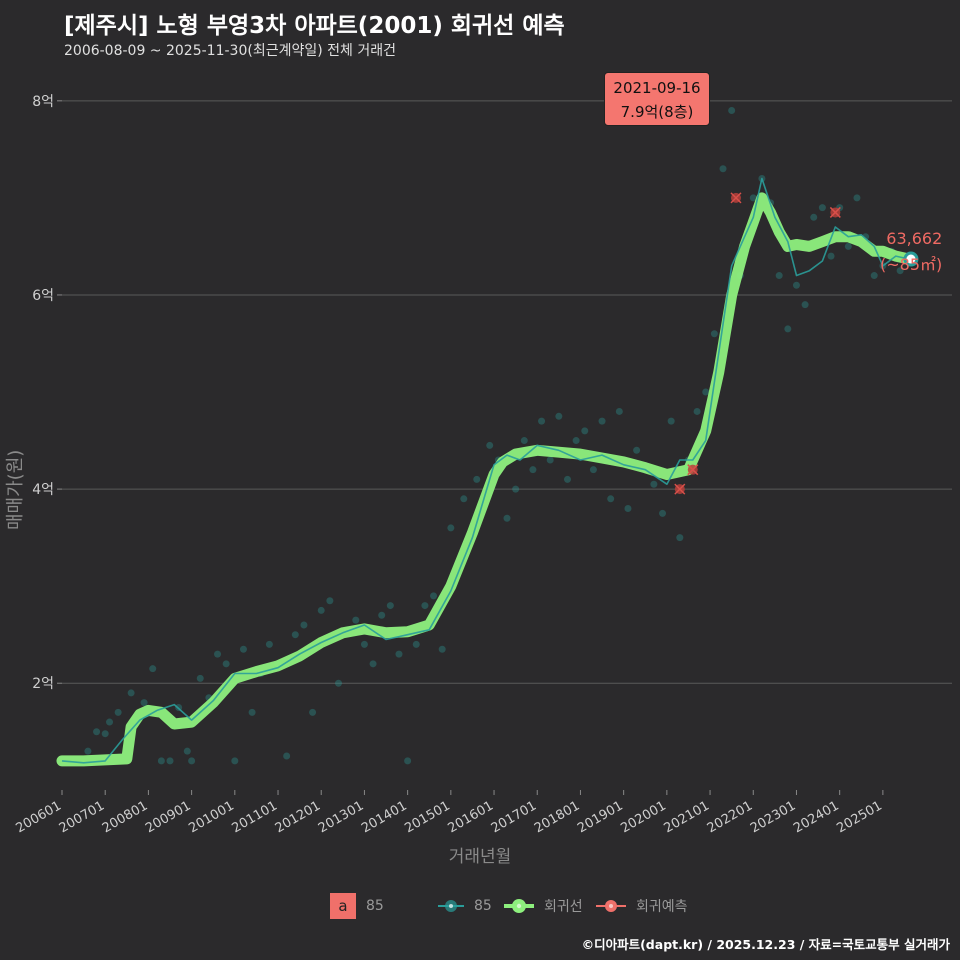 This screenshot has width=960, height=960. I want to click on legend-text-swatch: a, so click(343, 906).